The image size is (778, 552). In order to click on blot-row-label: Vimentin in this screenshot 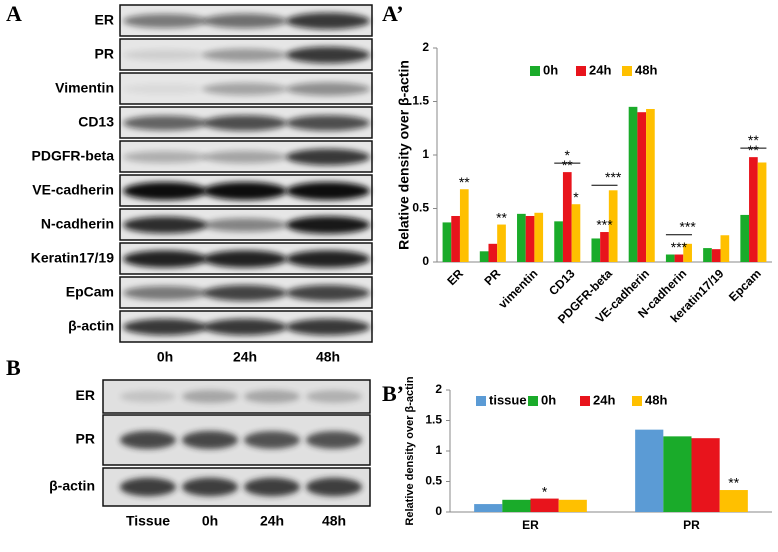, I will do `click(84, 88)`.